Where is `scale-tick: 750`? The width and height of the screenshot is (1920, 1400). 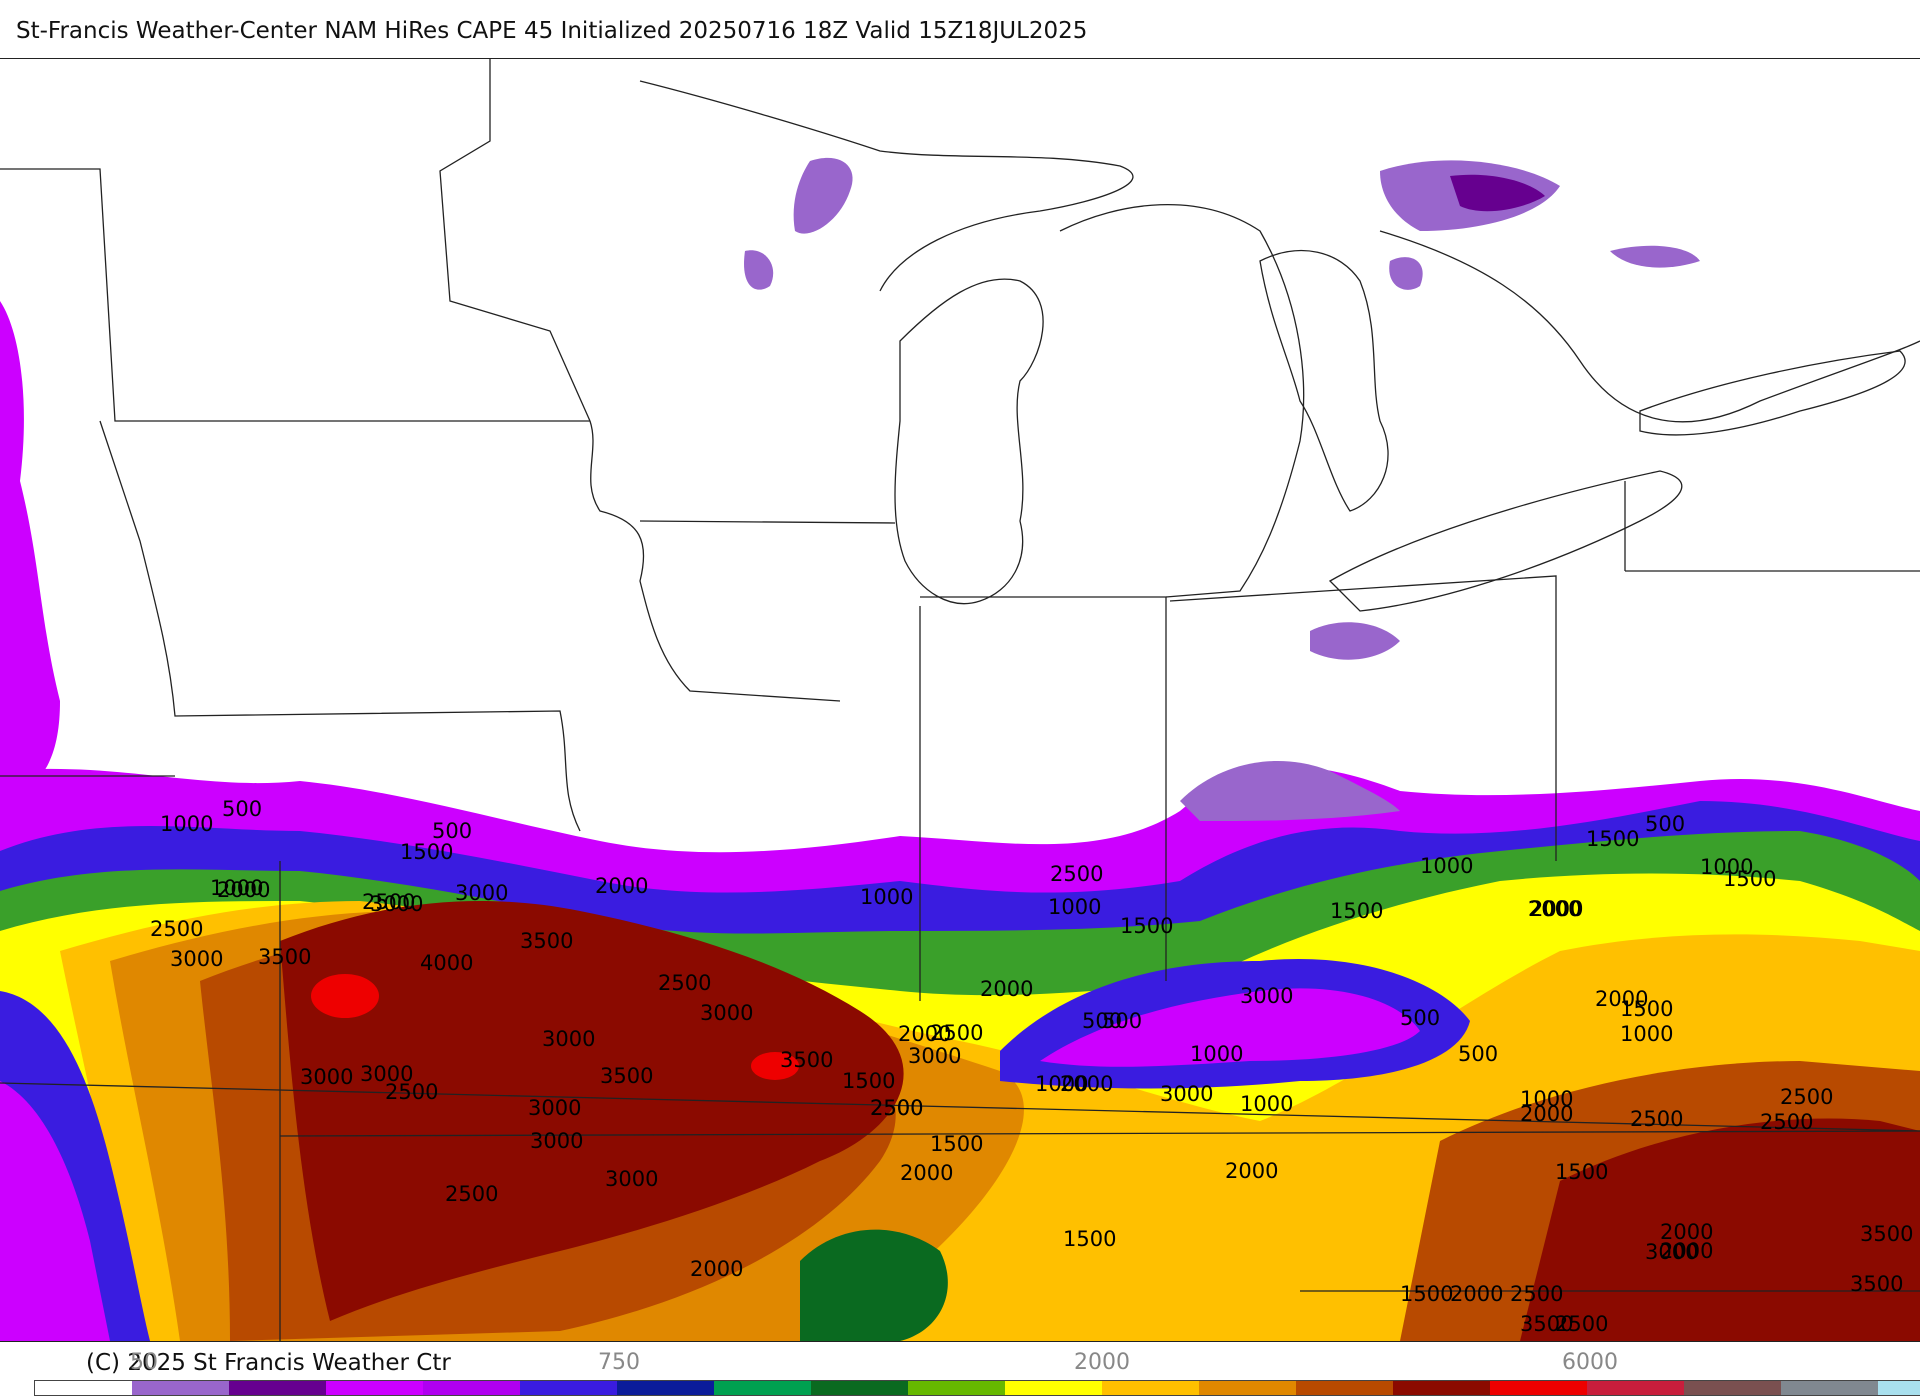
scale-tick: 750 is located at coordinates (619, 1362).